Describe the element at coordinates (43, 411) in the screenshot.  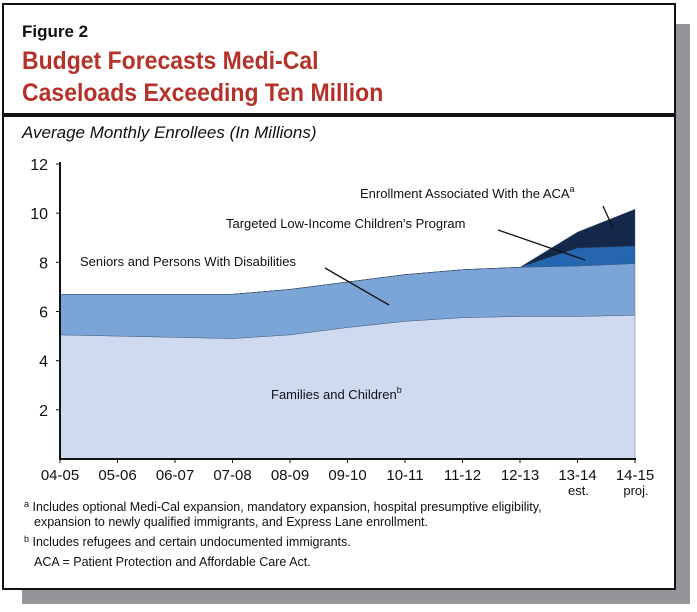
I see `y-tick-label: 2` at that location.